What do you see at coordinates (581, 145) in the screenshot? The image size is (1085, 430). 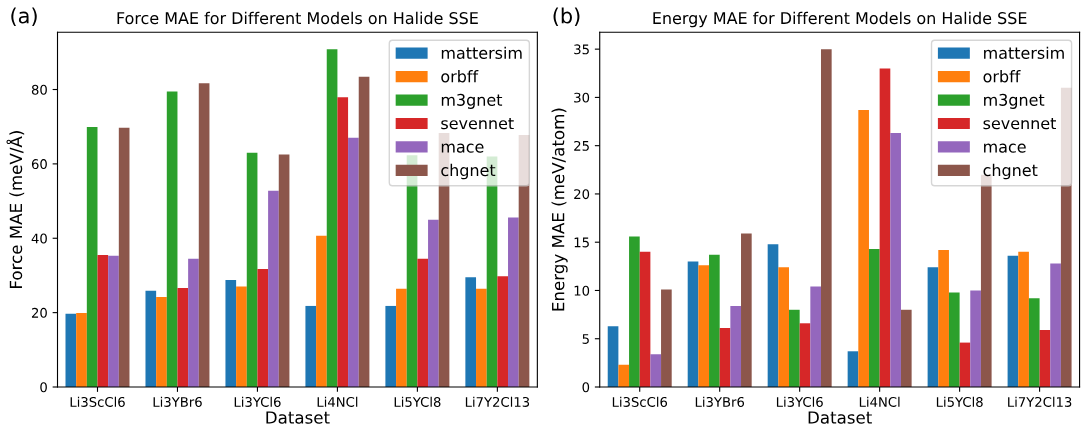 I see `y-tick-label: 25` at bounding box center [581, 145].